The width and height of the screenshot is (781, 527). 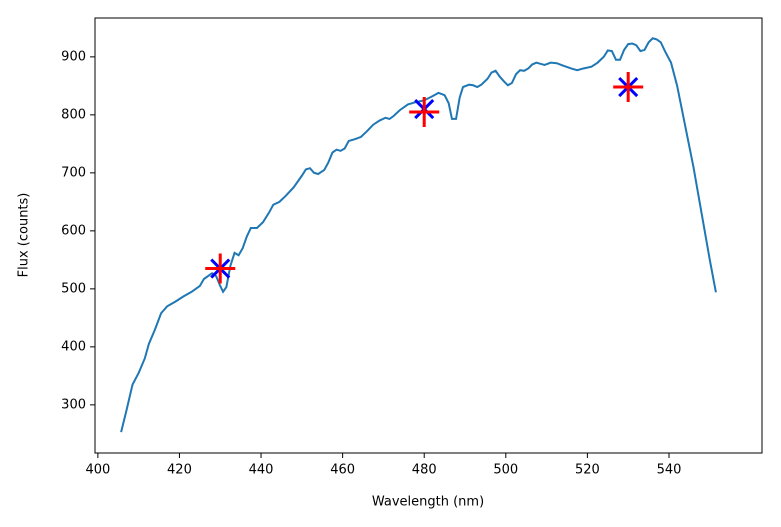 I want to click on x-tick-label: 400, so click(x=97, y=470).